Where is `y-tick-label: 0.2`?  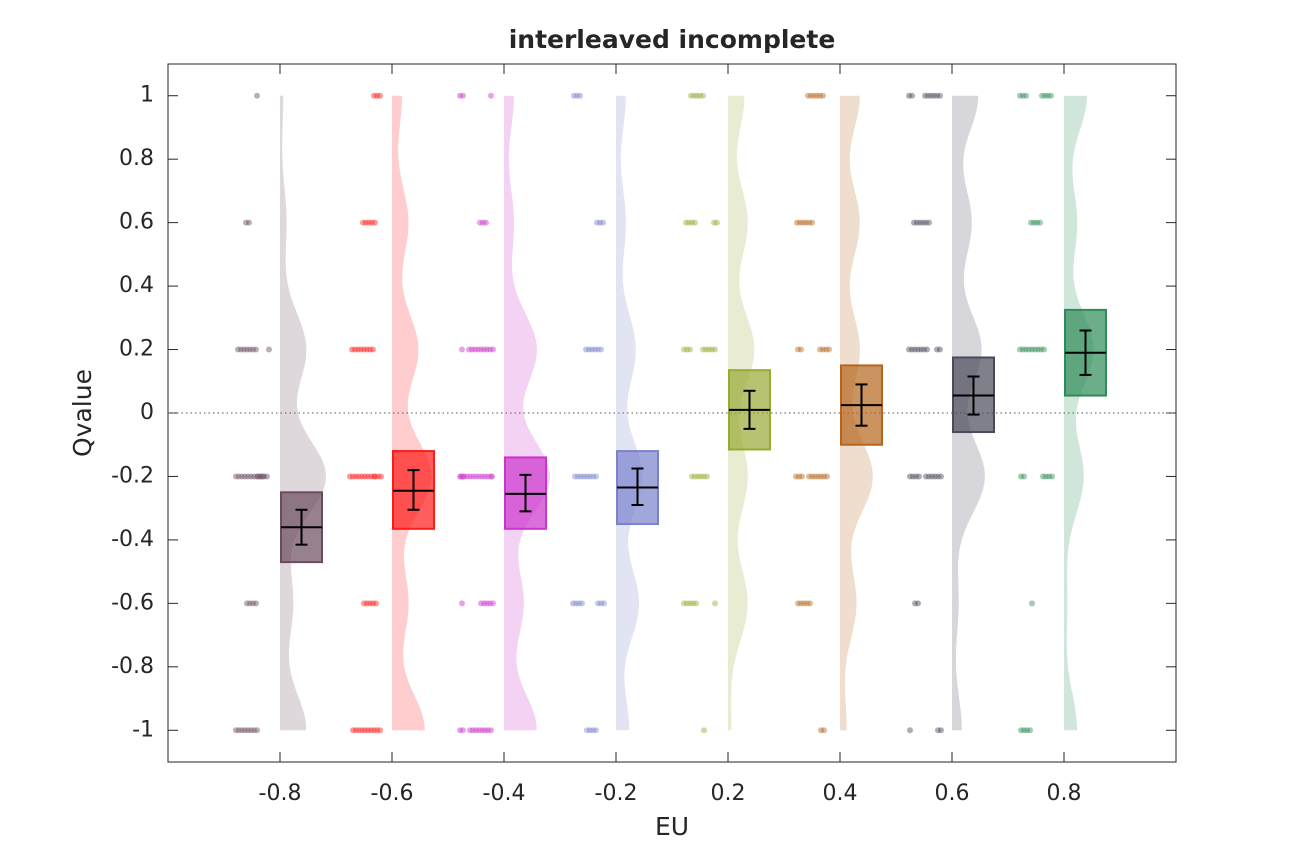
y-tick-label: 0.2 is located at coordinates (136, 349).